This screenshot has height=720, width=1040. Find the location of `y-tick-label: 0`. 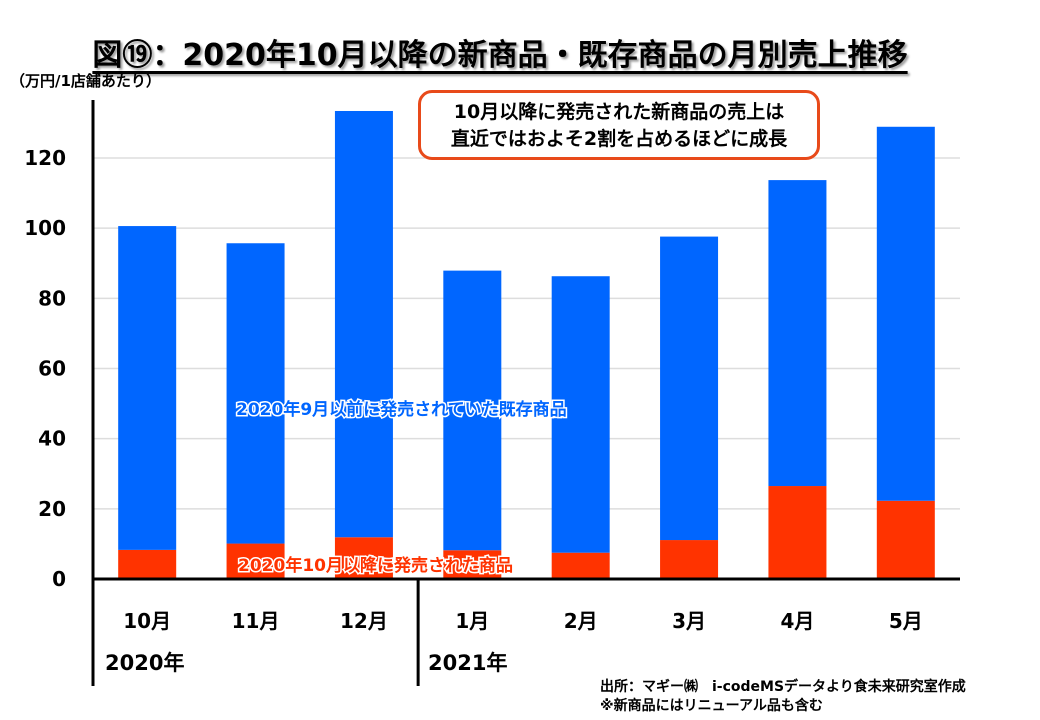

y-tick-label: 0 is located at coordinates (59, 579).